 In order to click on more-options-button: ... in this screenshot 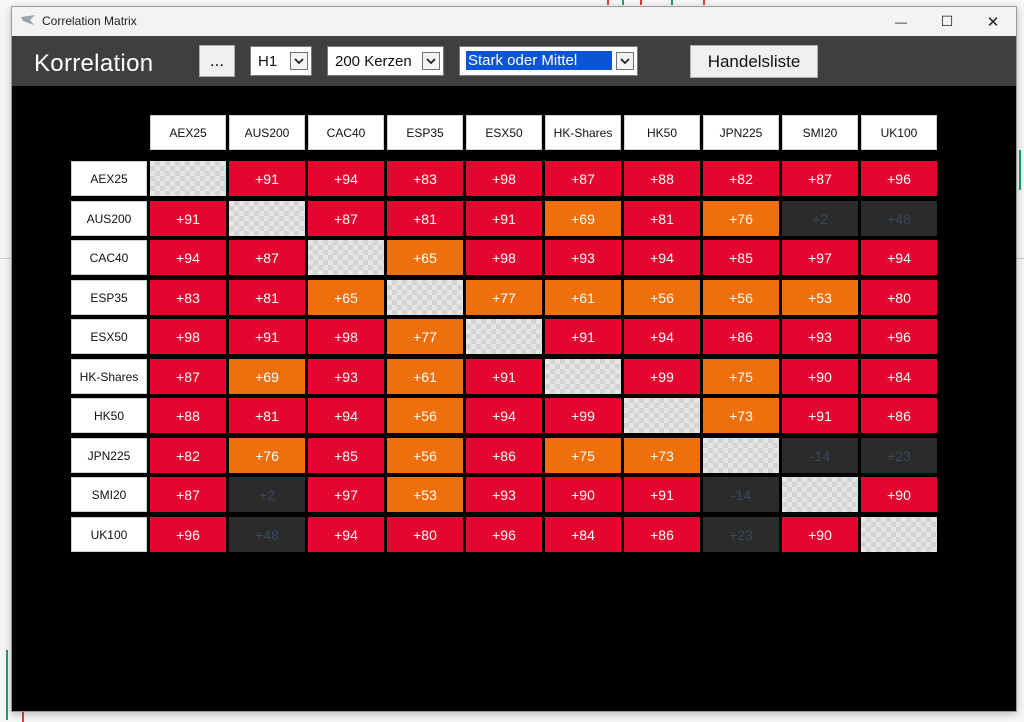, I will do `click(217, 61)`.